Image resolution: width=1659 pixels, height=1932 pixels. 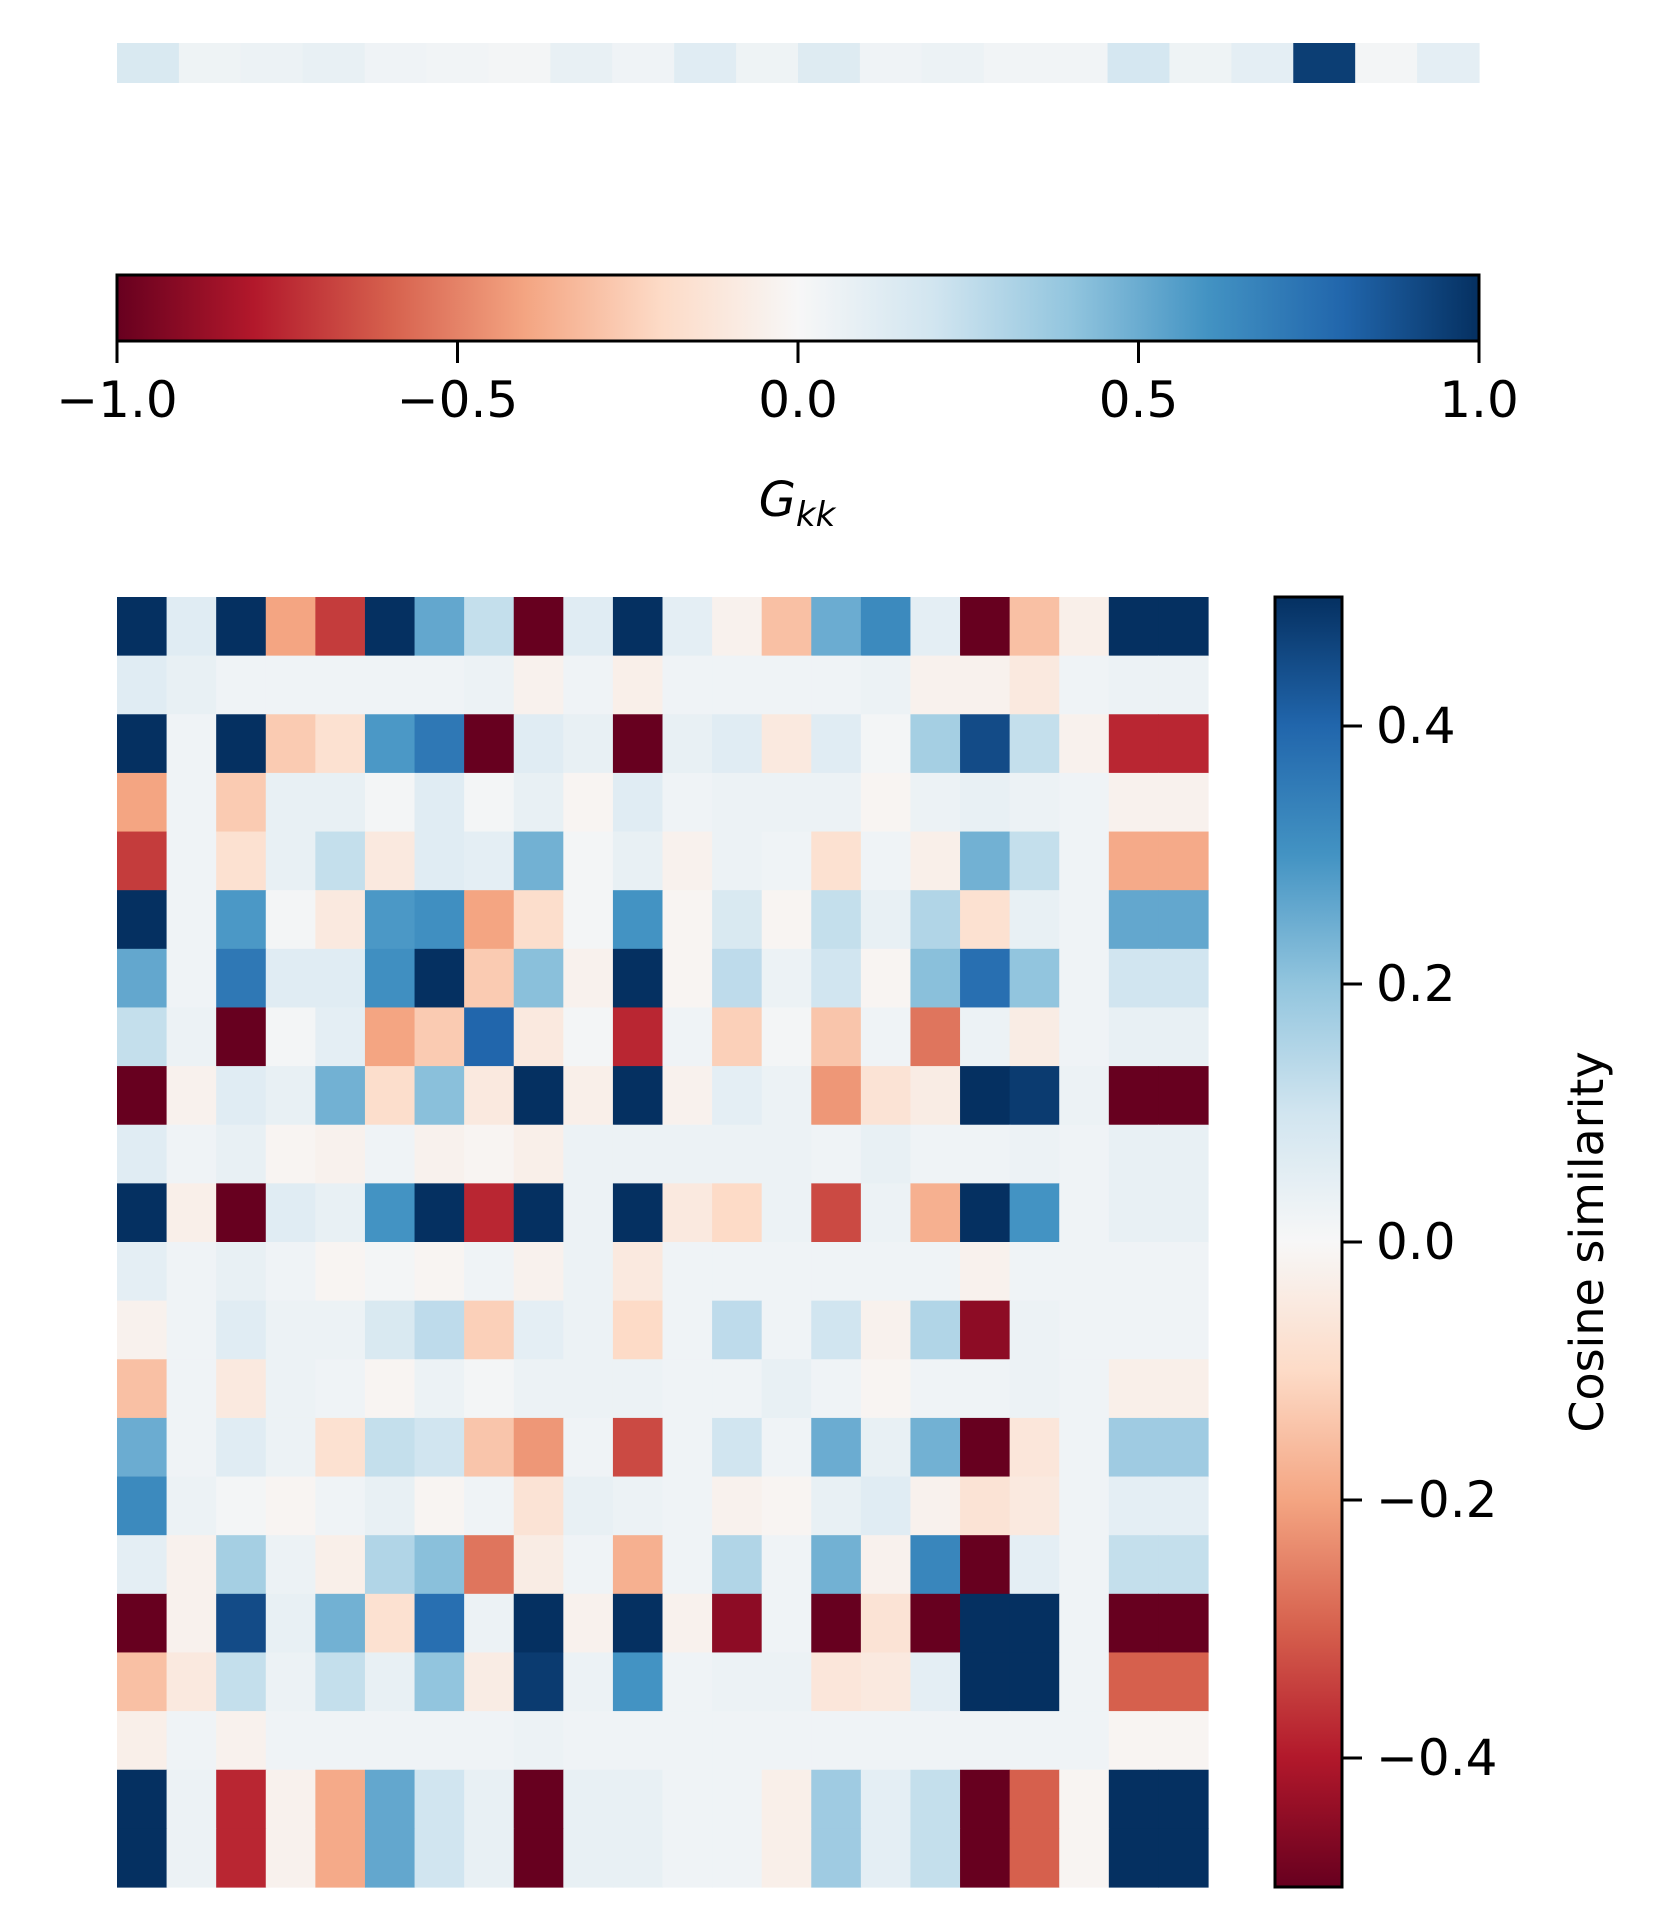 I want to click on gkk-strip, so click(x=798, y=63).